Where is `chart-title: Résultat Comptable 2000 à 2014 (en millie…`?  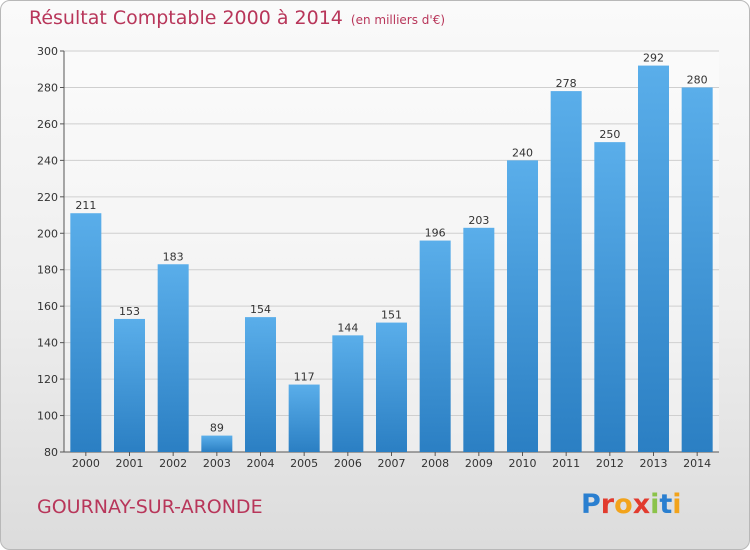 chart-title: Résultat Comptable 2000 à 2014 (en millie… is located at coordinates (237, 18).